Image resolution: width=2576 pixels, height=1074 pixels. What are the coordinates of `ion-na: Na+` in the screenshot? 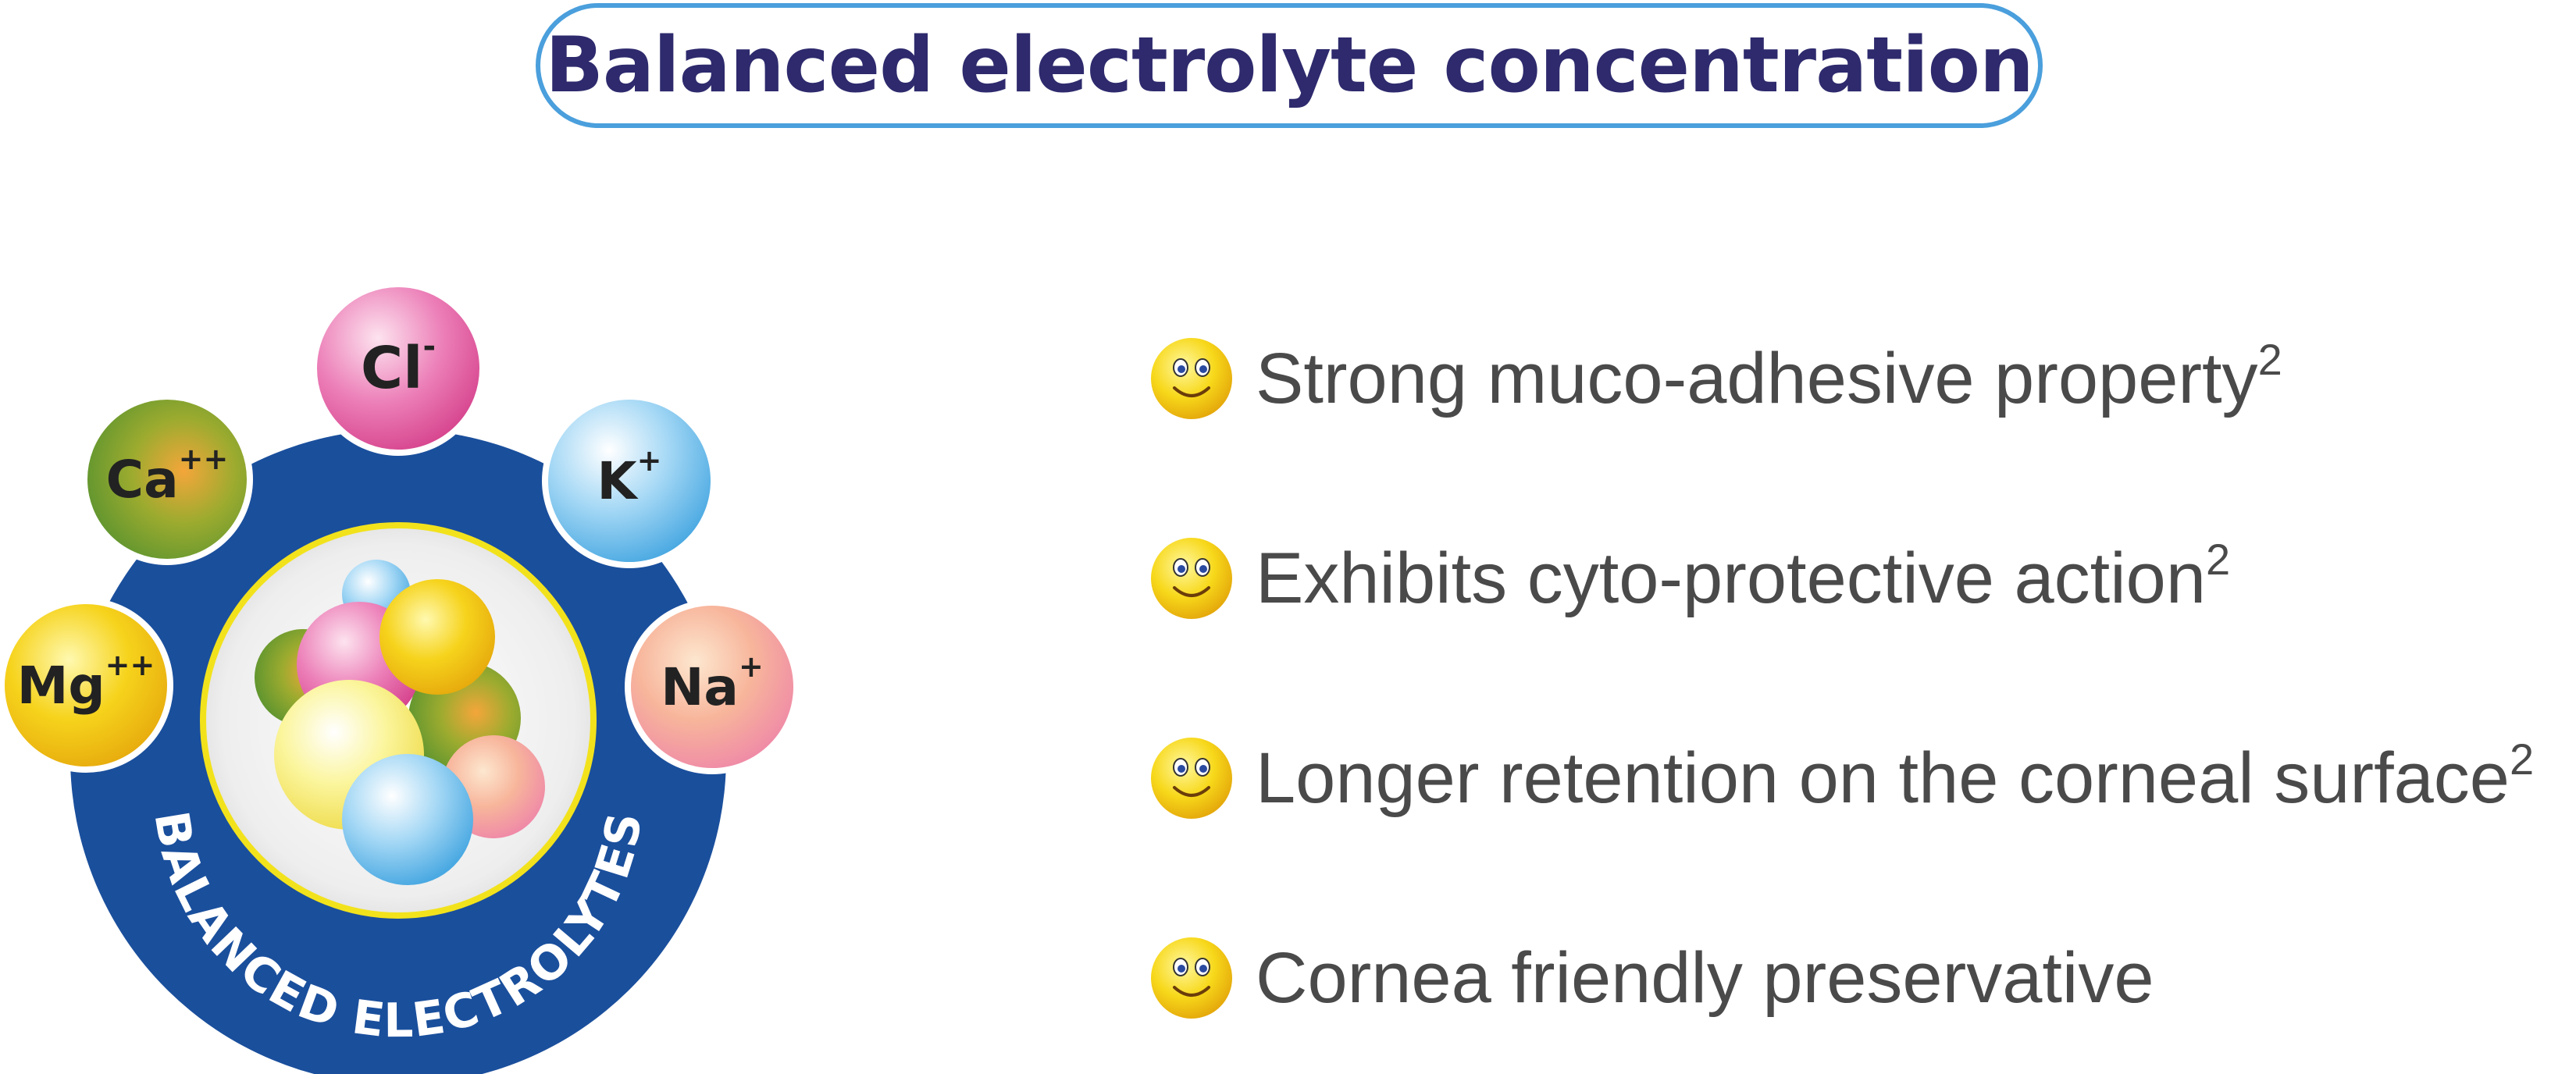 It's located at (713, 686).